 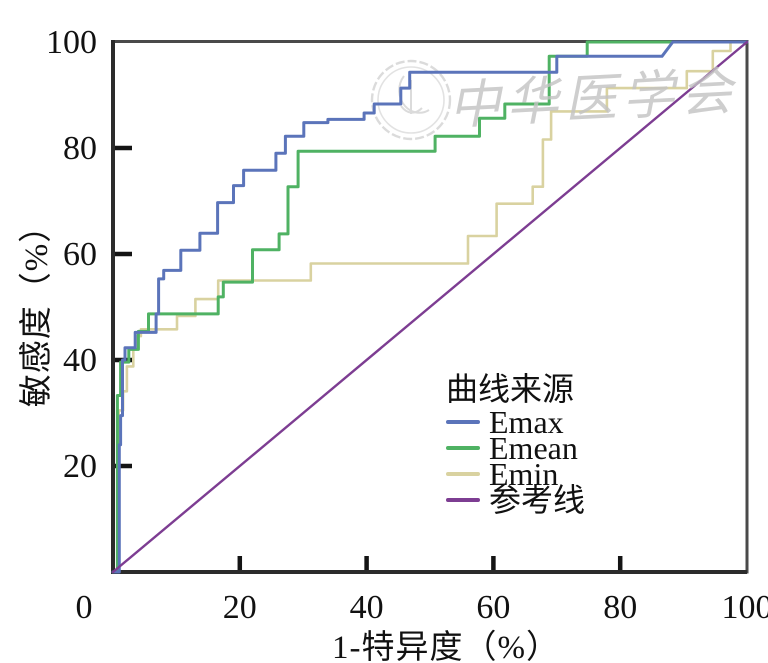 I want to click on y-tick-labels: 20 40 60 80 100, so click(x=71, y=254).